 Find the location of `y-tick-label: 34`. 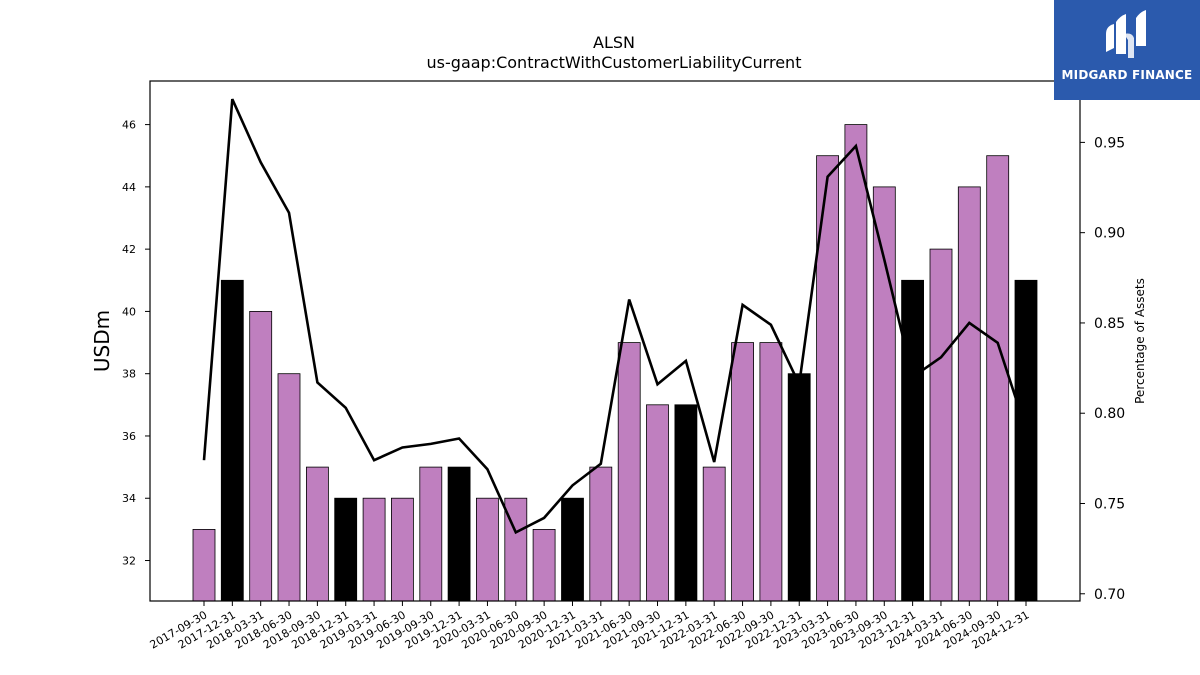

y-tick-label: 34 is located at coordinates (129, 498).